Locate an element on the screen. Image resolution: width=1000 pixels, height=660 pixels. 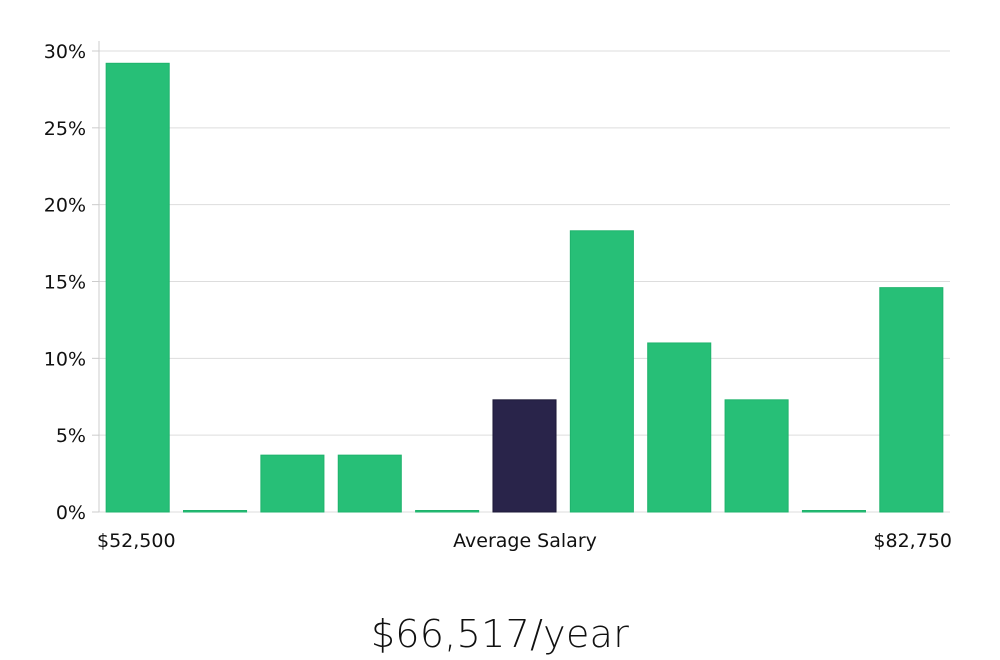
average-salary-value: $66,517/year is located at coordinates (500, 634).